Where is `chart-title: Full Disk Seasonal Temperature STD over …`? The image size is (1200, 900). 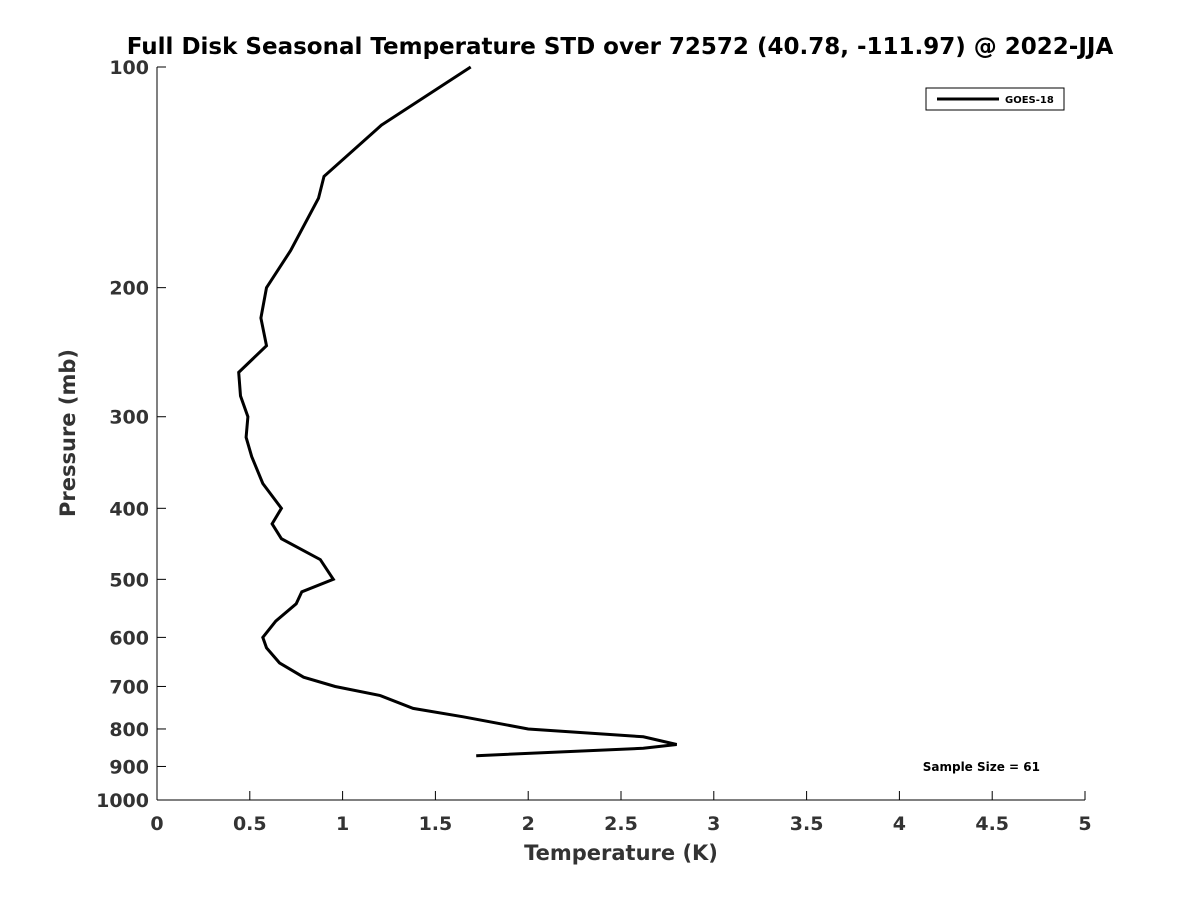 chart-title: Full Disk Seasonal Temperature STD over … is located at coordinates (620, 47).